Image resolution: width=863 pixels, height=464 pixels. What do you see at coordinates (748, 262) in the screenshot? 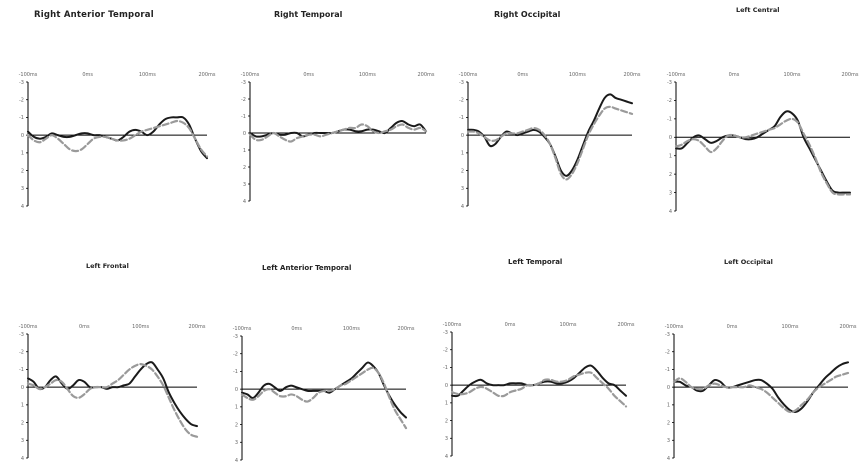
I see `chart-title: Left Occipital` at bounding box center [748, 262].